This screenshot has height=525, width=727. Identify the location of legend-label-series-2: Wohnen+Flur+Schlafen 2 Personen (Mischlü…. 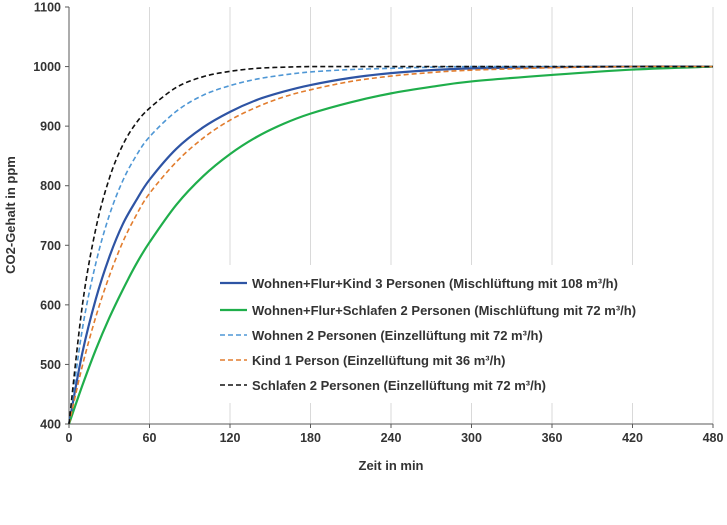
(444, 310).